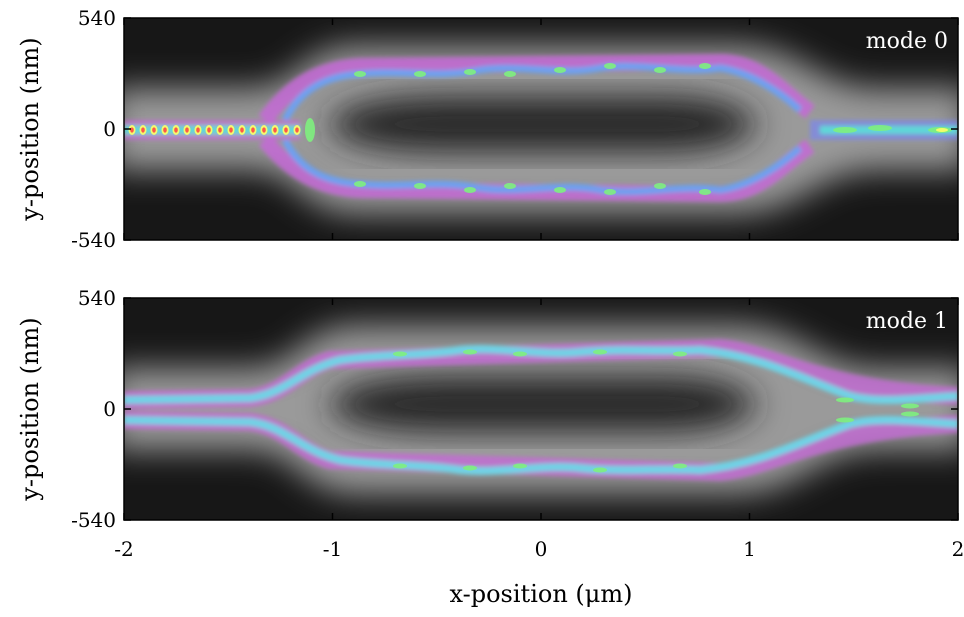 This screenshot has width=964, height=617. What do you see at coordinates (123, 549) in the screenshot?
I see `x-tick-label: -2` at bounding box center [123, 549].